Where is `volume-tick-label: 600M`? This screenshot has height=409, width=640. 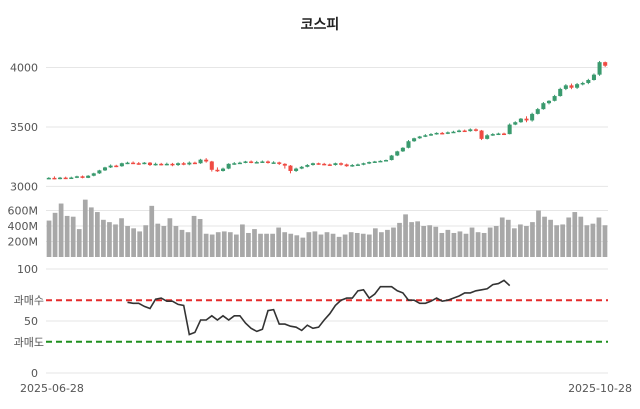 volume-tick-label: 600M is located at coordinates (23, 211).